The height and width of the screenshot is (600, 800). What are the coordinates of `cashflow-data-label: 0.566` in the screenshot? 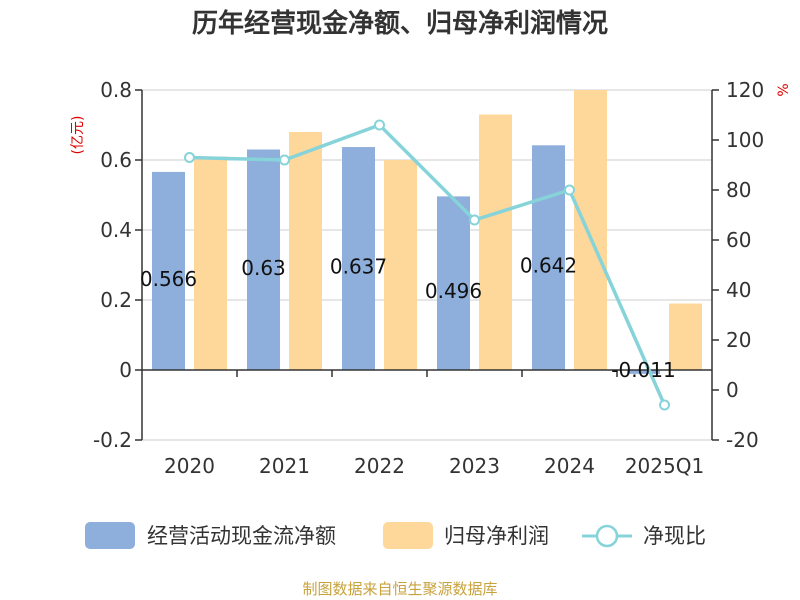 It's located at (168, 279).